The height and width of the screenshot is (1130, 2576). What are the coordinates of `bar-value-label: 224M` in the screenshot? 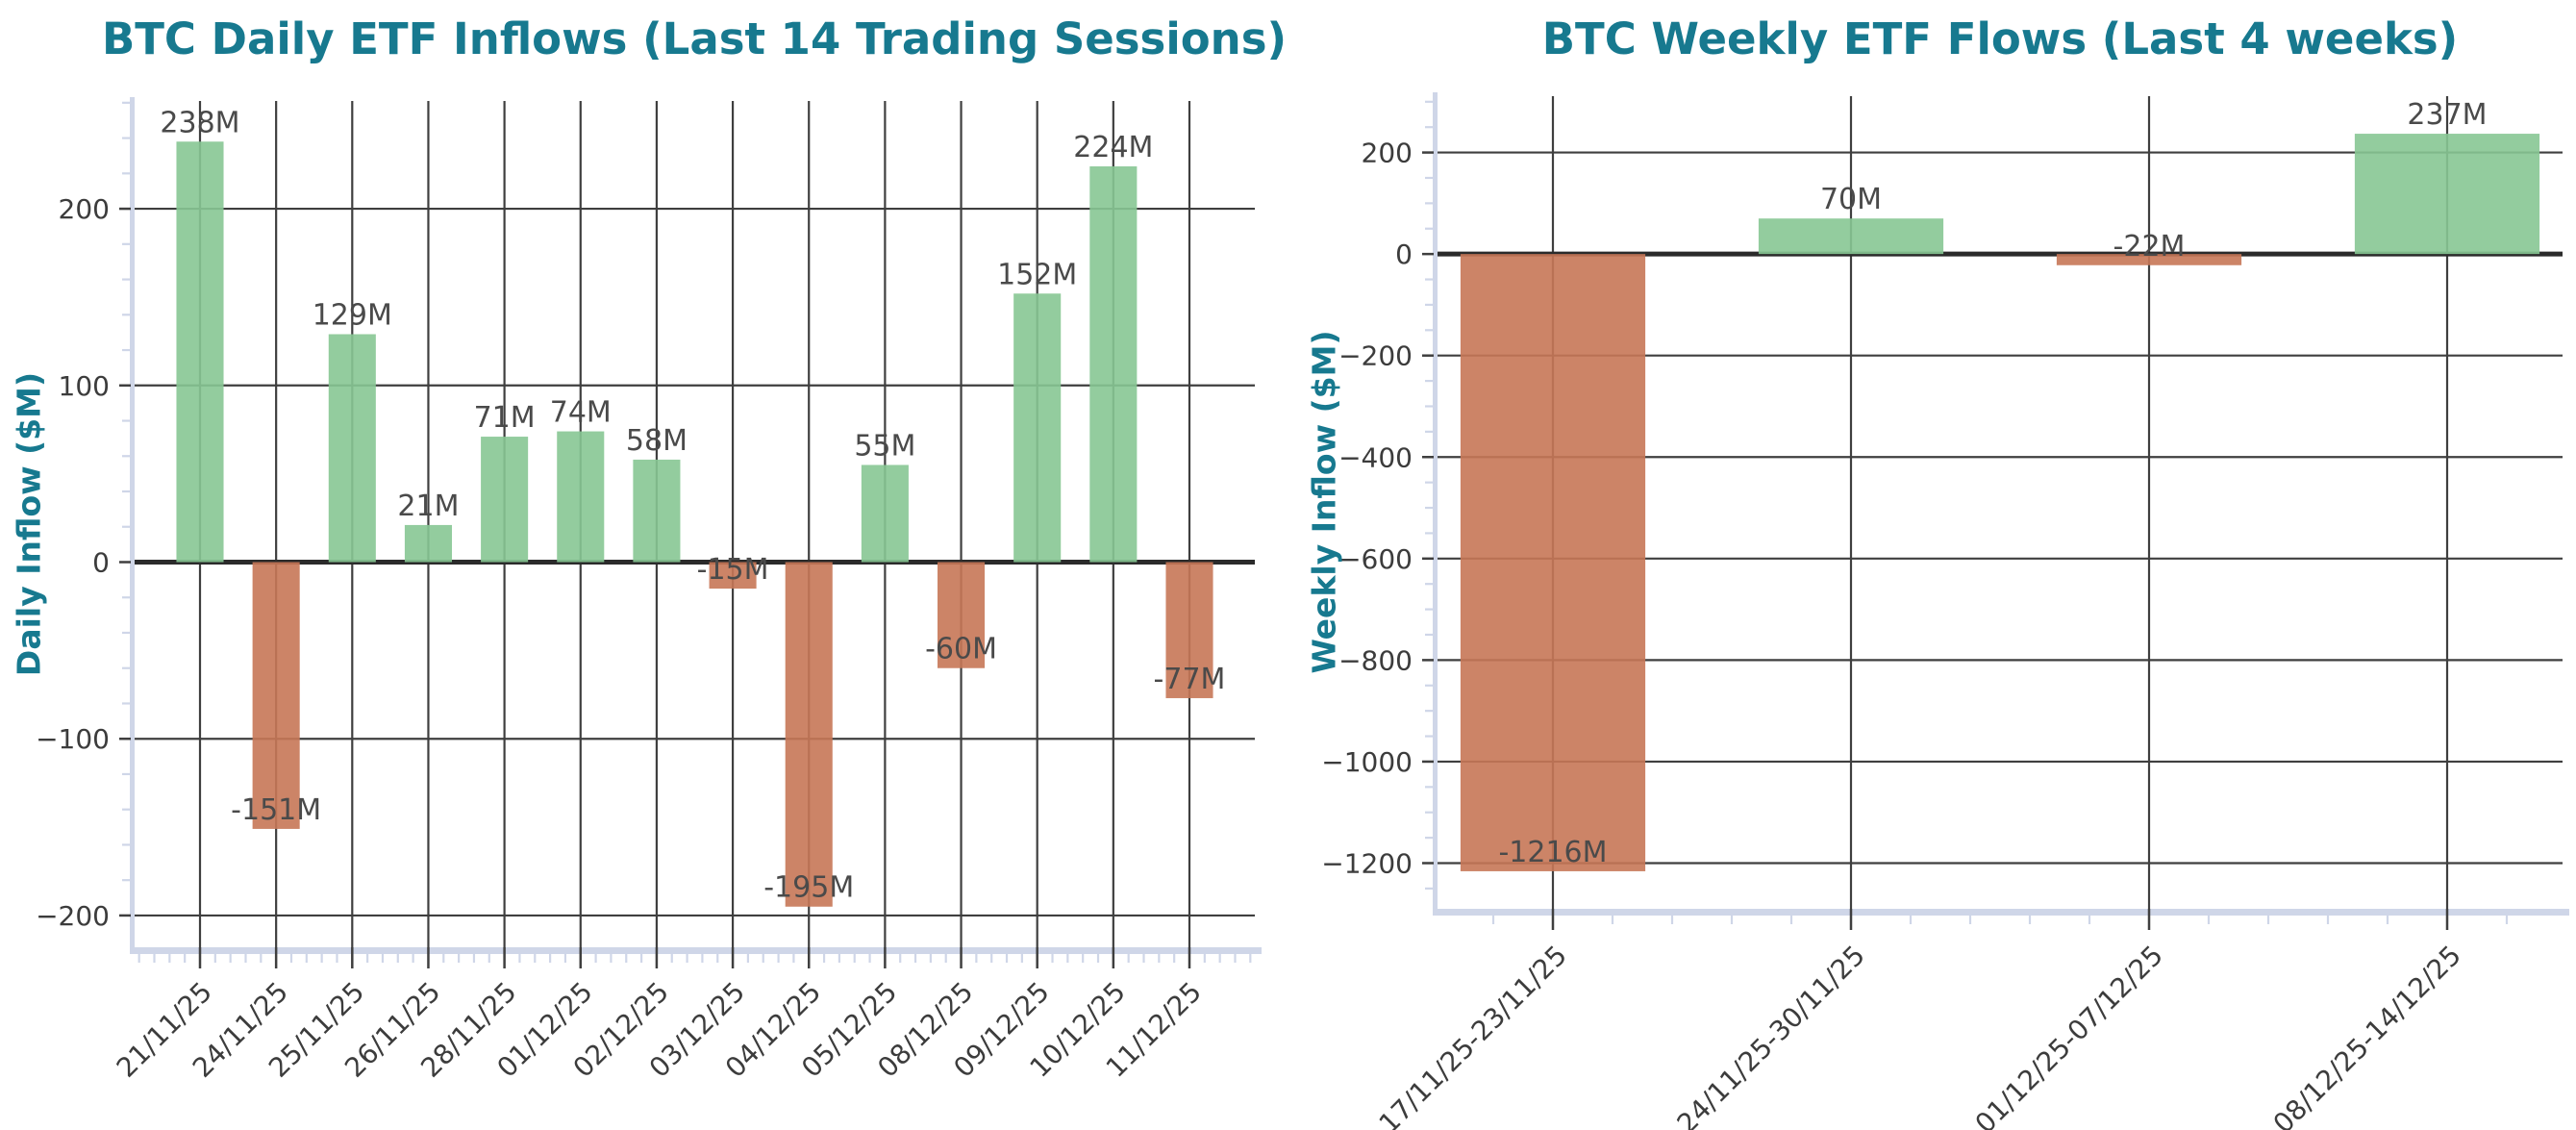 It's located at (1113, 147).